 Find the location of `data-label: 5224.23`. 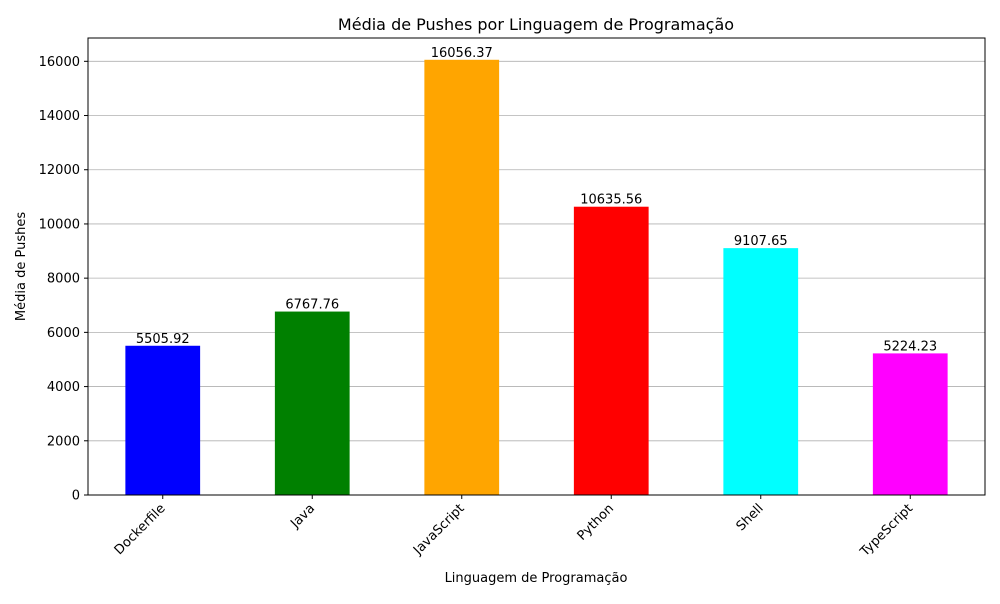

data-label: 5224.23 is located at coordinates (910, 346).